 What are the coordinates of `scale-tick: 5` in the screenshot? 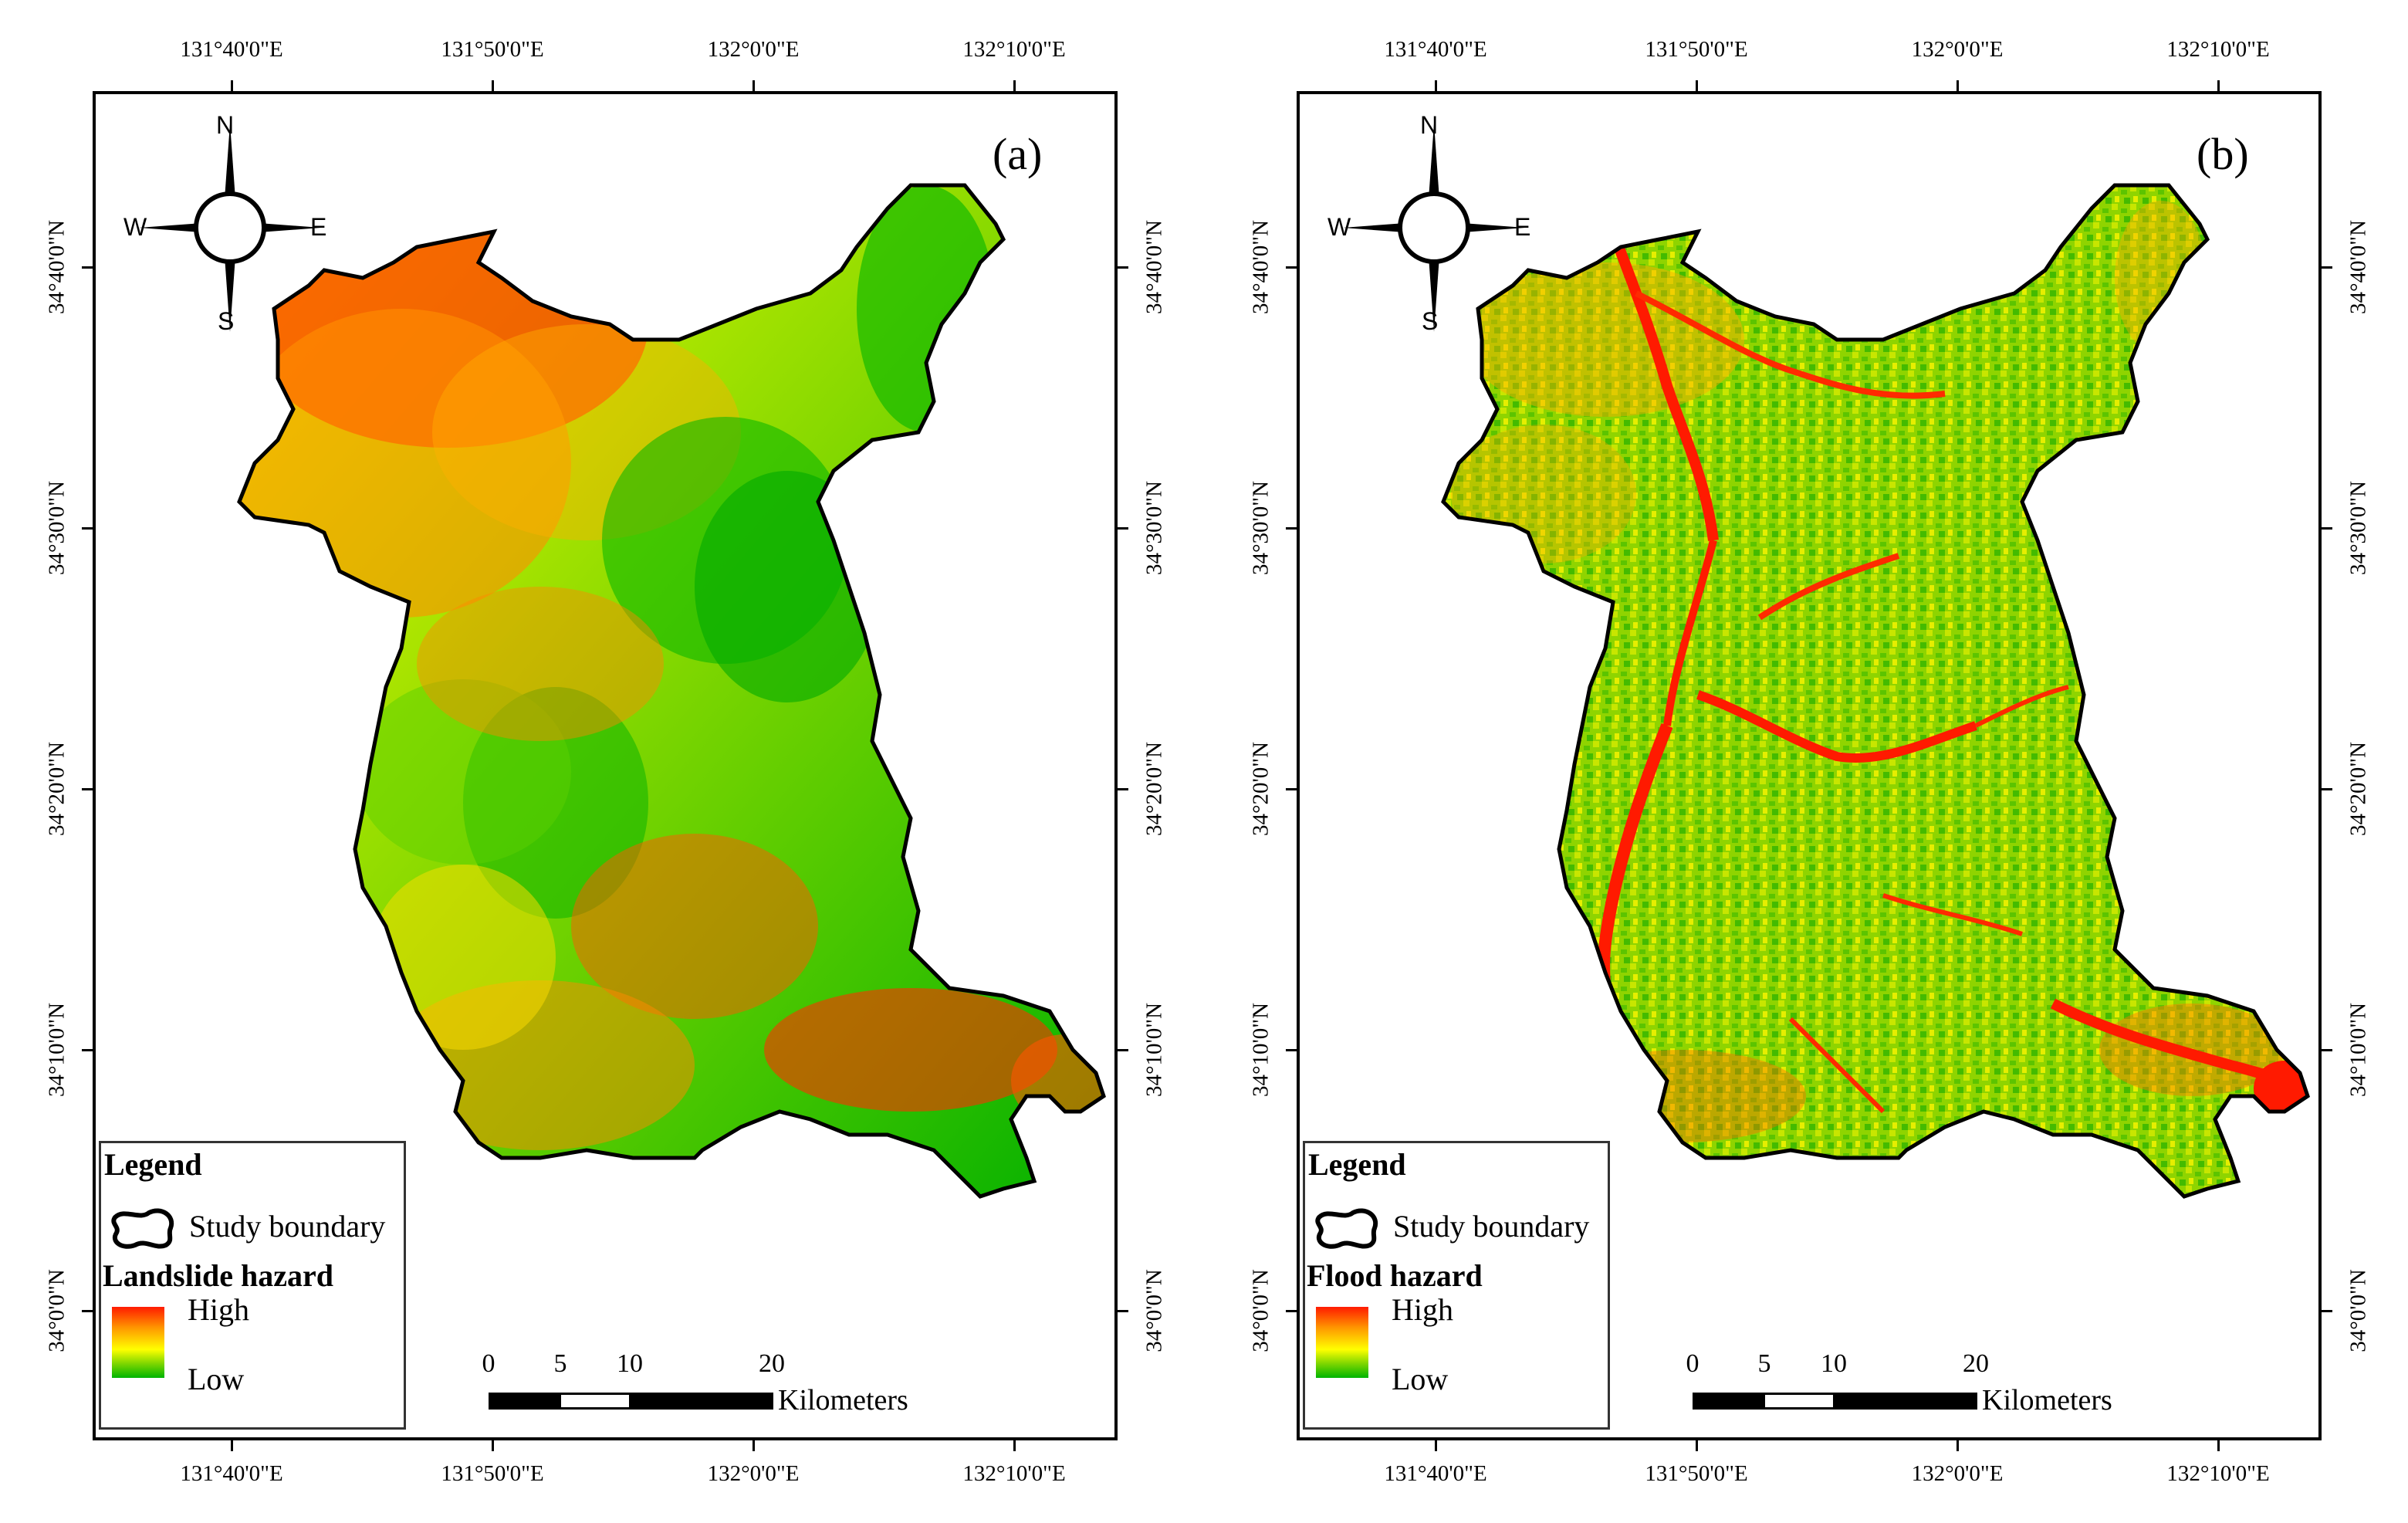 It's located at (1764, 1363).